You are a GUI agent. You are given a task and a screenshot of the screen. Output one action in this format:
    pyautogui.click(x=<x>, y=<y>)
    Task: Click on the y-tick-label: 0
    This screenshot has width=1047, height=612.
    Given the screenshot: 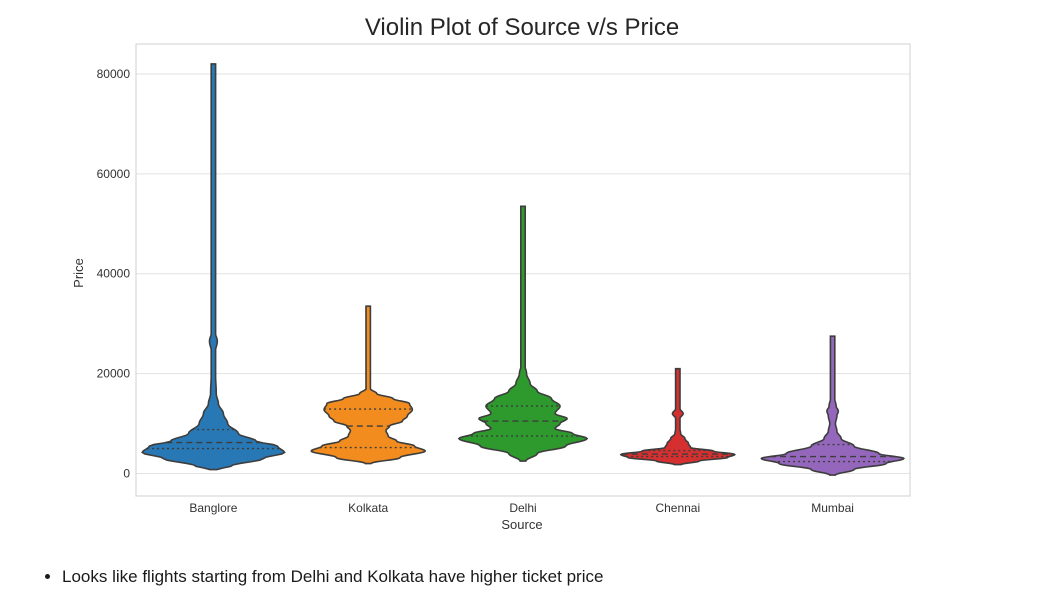 What is the action you would take?
    pyautogui.click(x=126, y=474)
    